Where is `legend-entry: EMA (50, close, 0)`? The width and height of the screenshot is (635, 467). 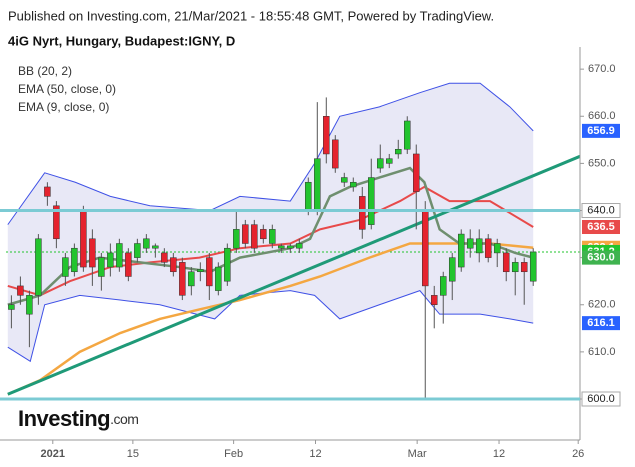
legend-entry: EMA (50, close, 0) is located at coordinates (67, 89).